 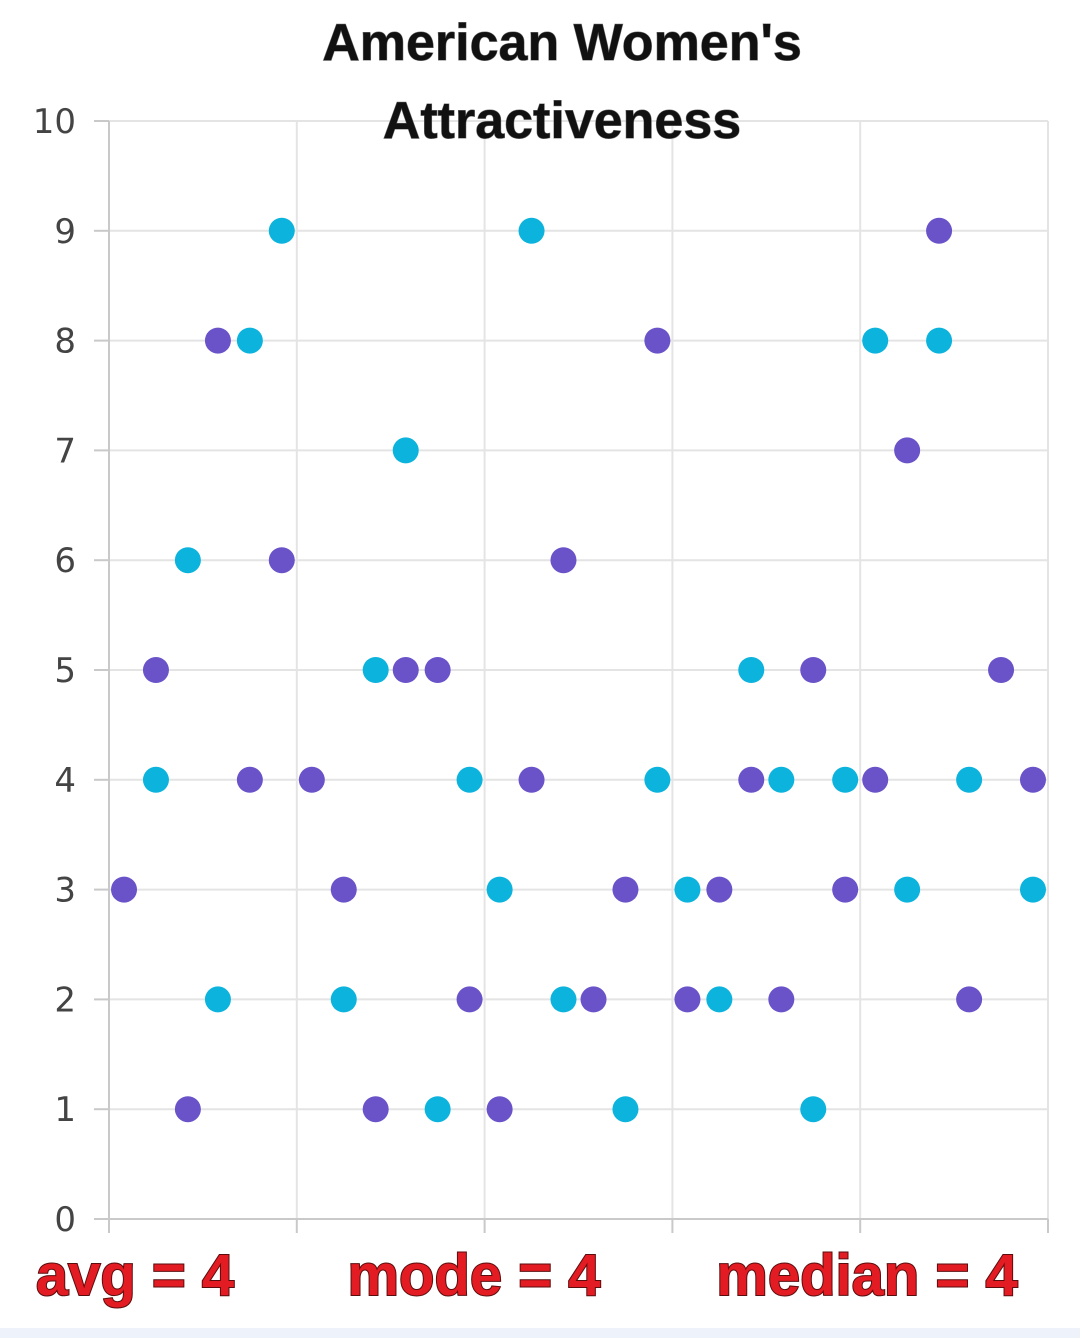 What do you see at coordinates (473, 1275) in the screenshot?
I see `annotation-mode: mode = 4` at bounding box center [473, 1275].